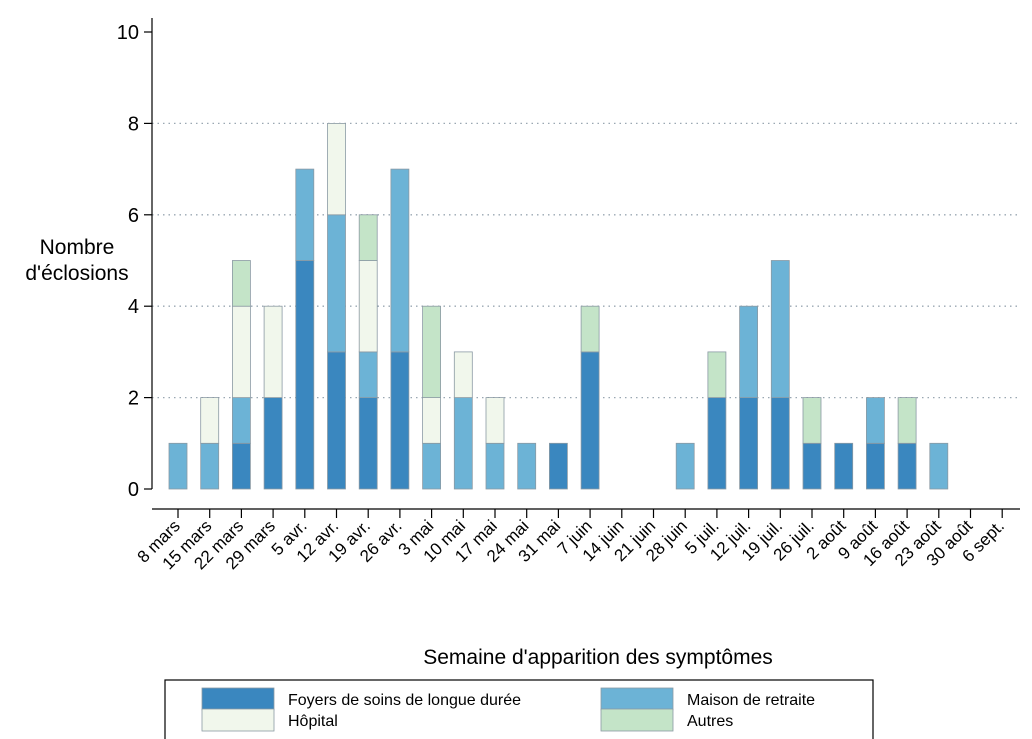 This screenshot has width=1032, height=739. What do you see at coordinates (313, 721) in the screenshot?
I see `legend-label-2: Hôpital` at bounding box center [313, 721].